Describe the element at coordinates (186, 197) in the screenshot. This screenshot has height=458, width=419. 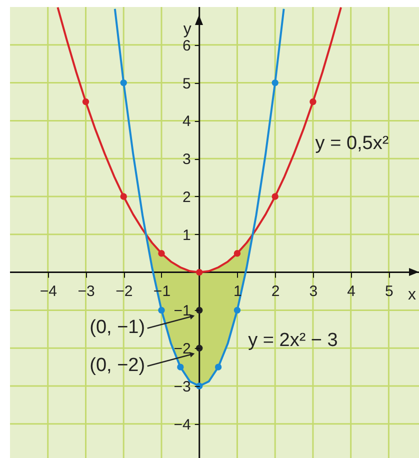
I see `y-tick-label: 2` at that location.